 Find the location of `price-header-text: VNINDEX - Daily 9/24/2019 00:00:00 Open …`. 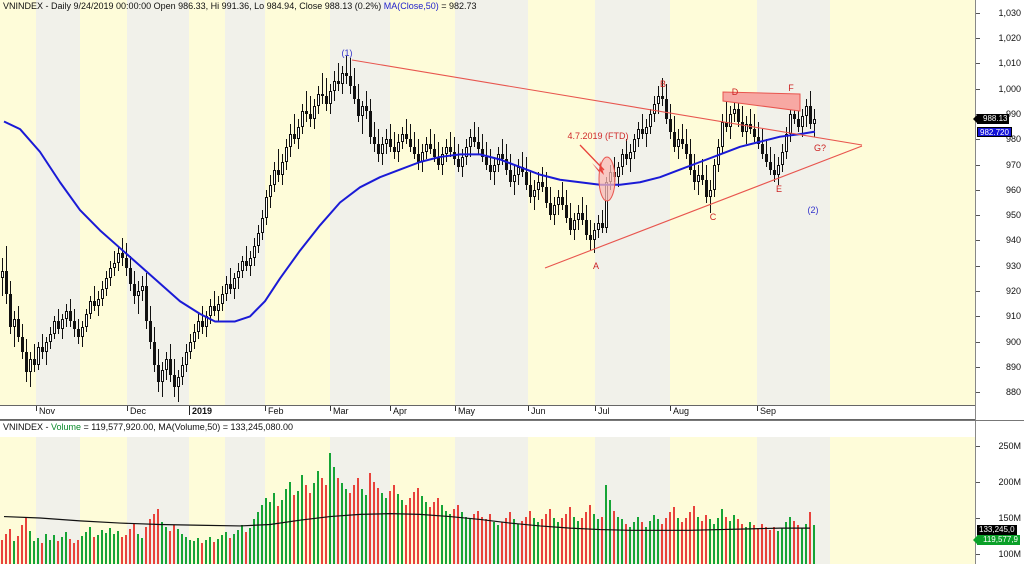

price-header-text: VNINDEX - Daily 9/24/2019 00:00:00 Open … is located at coordinates (193, 6).